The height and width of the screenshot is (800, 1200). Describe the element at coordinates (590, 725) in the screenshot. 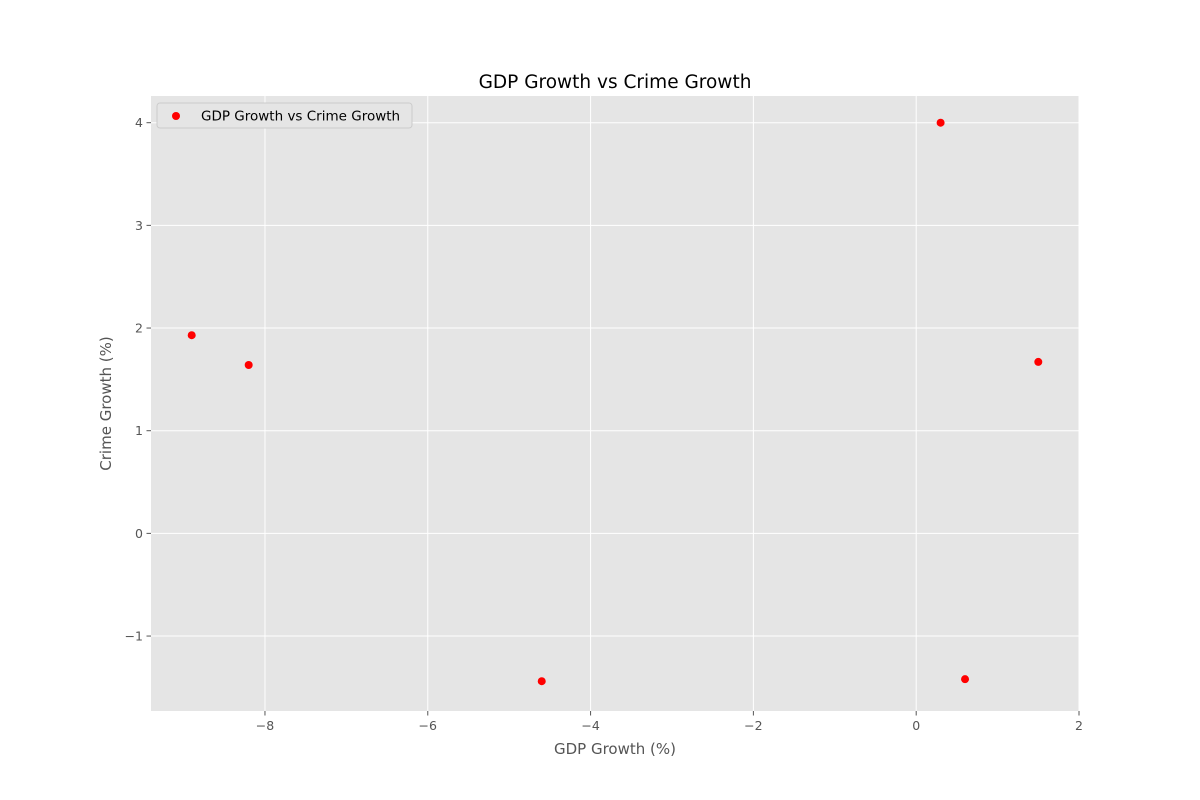

I see `x-tick-label: −4` at that location.